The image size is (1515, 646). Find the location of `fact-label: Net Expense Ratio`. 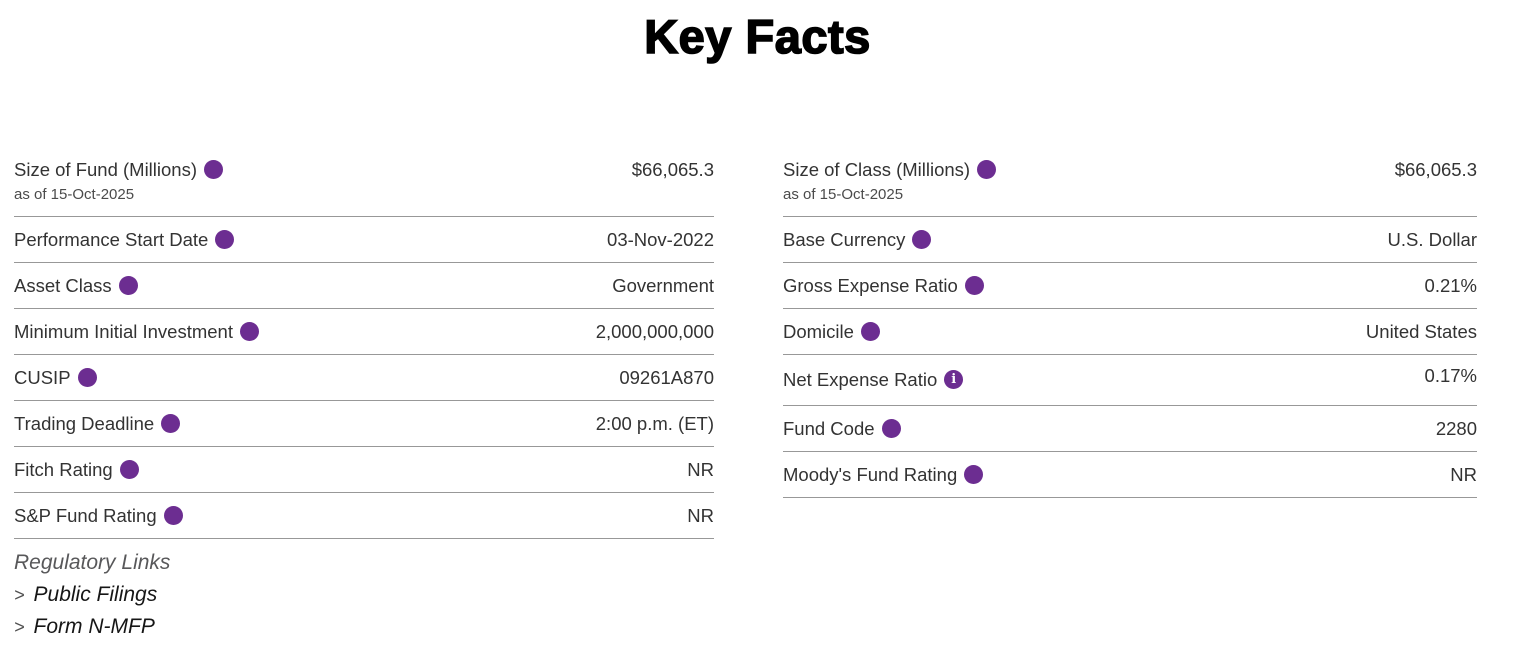

fact-label: Net Expense Ratio is located at coordinates (860, 379).